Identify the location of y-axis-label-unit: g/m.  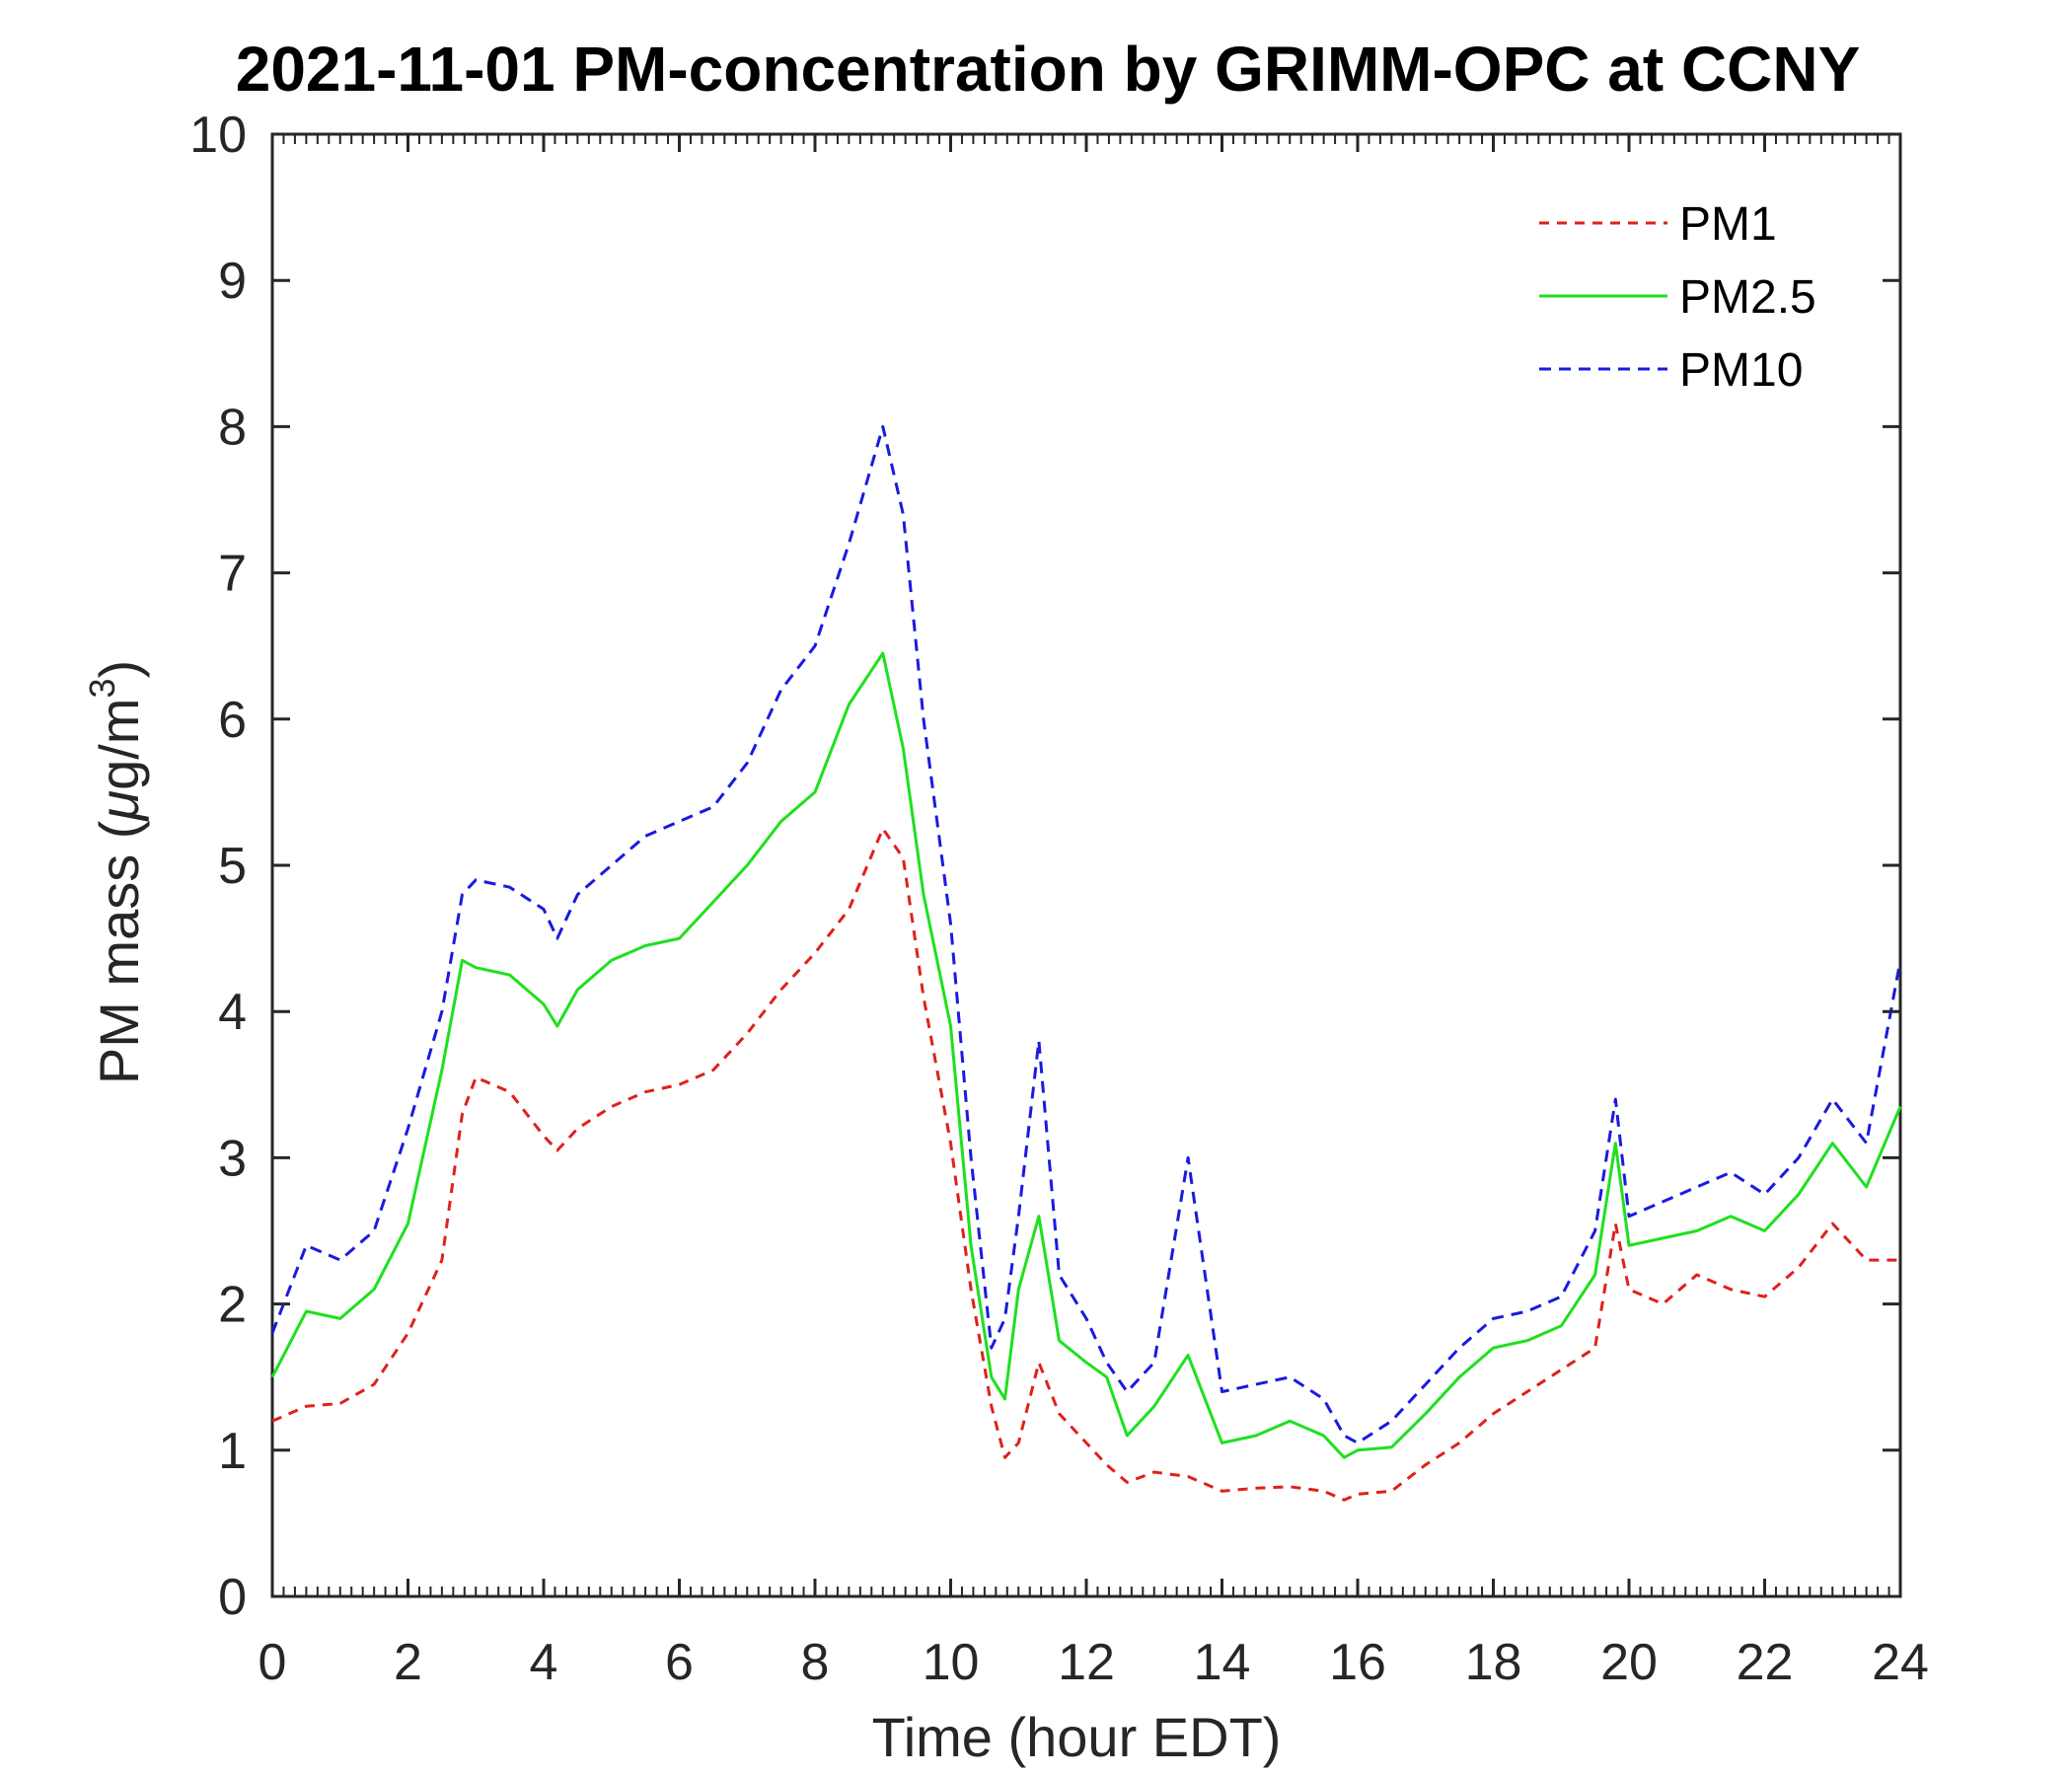
(119, 744).